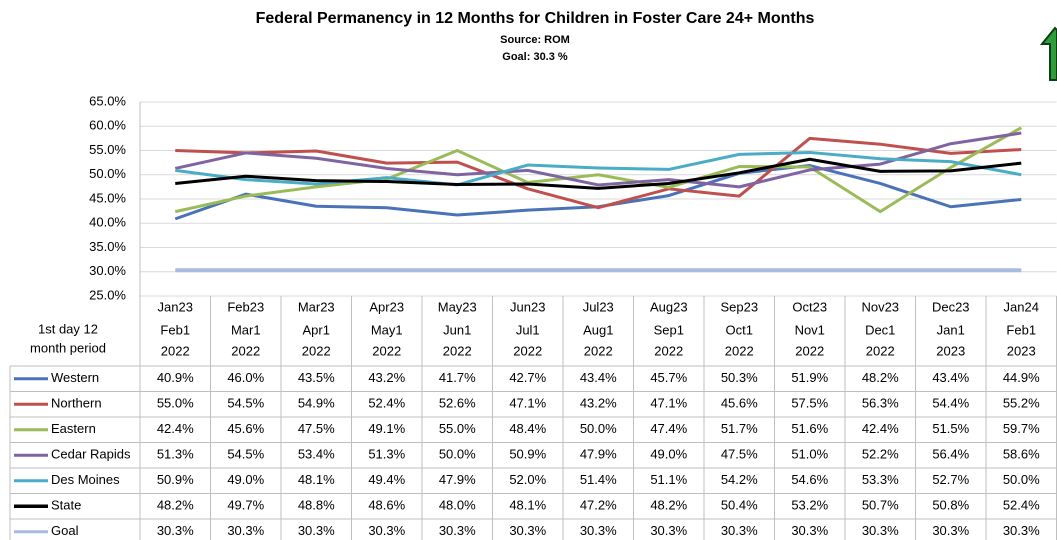 The width and height of the screenshot is (1057, 540). Describe the element at coordinates (950, 403) in the screenshot. I see `data-label: 54.4%` at that location.